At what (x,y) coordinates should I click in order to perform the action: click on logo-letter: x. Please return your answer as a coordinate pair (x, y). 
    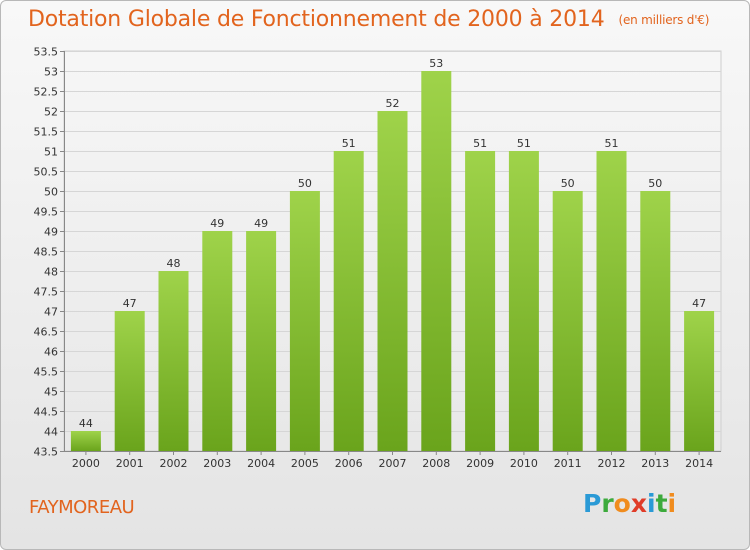
    Looking at the image, I should click on (638, 503).